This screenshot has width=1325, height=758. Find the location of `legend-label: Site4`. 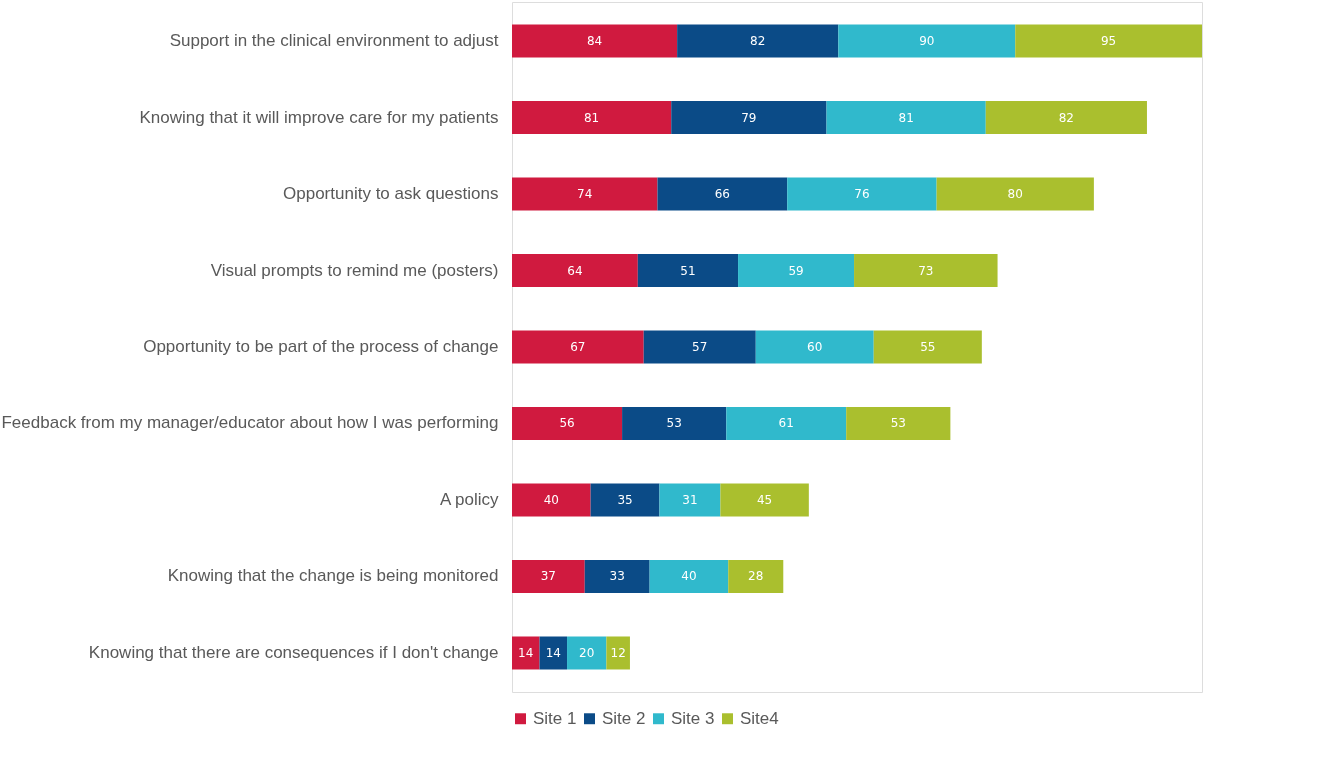

legend-label: Site4 is located at coordinates (759, 718).